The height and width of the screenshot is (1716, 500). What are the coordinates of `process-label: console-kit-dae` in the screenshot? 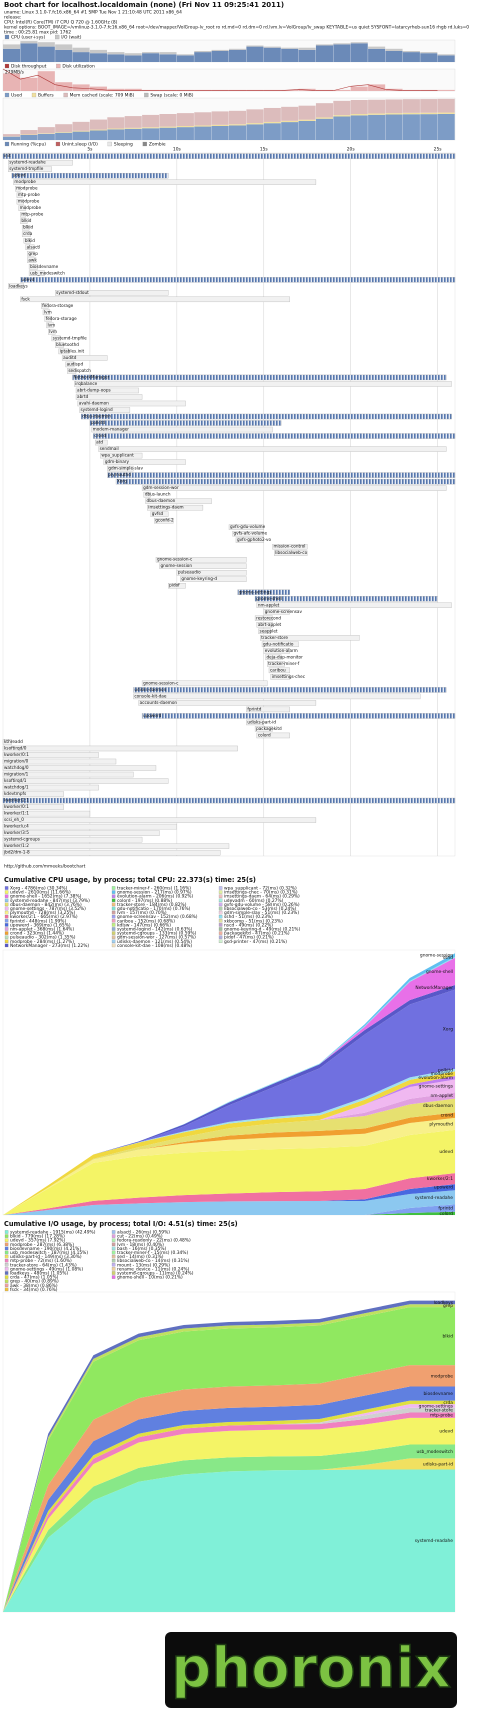 It's located at (150, 695).